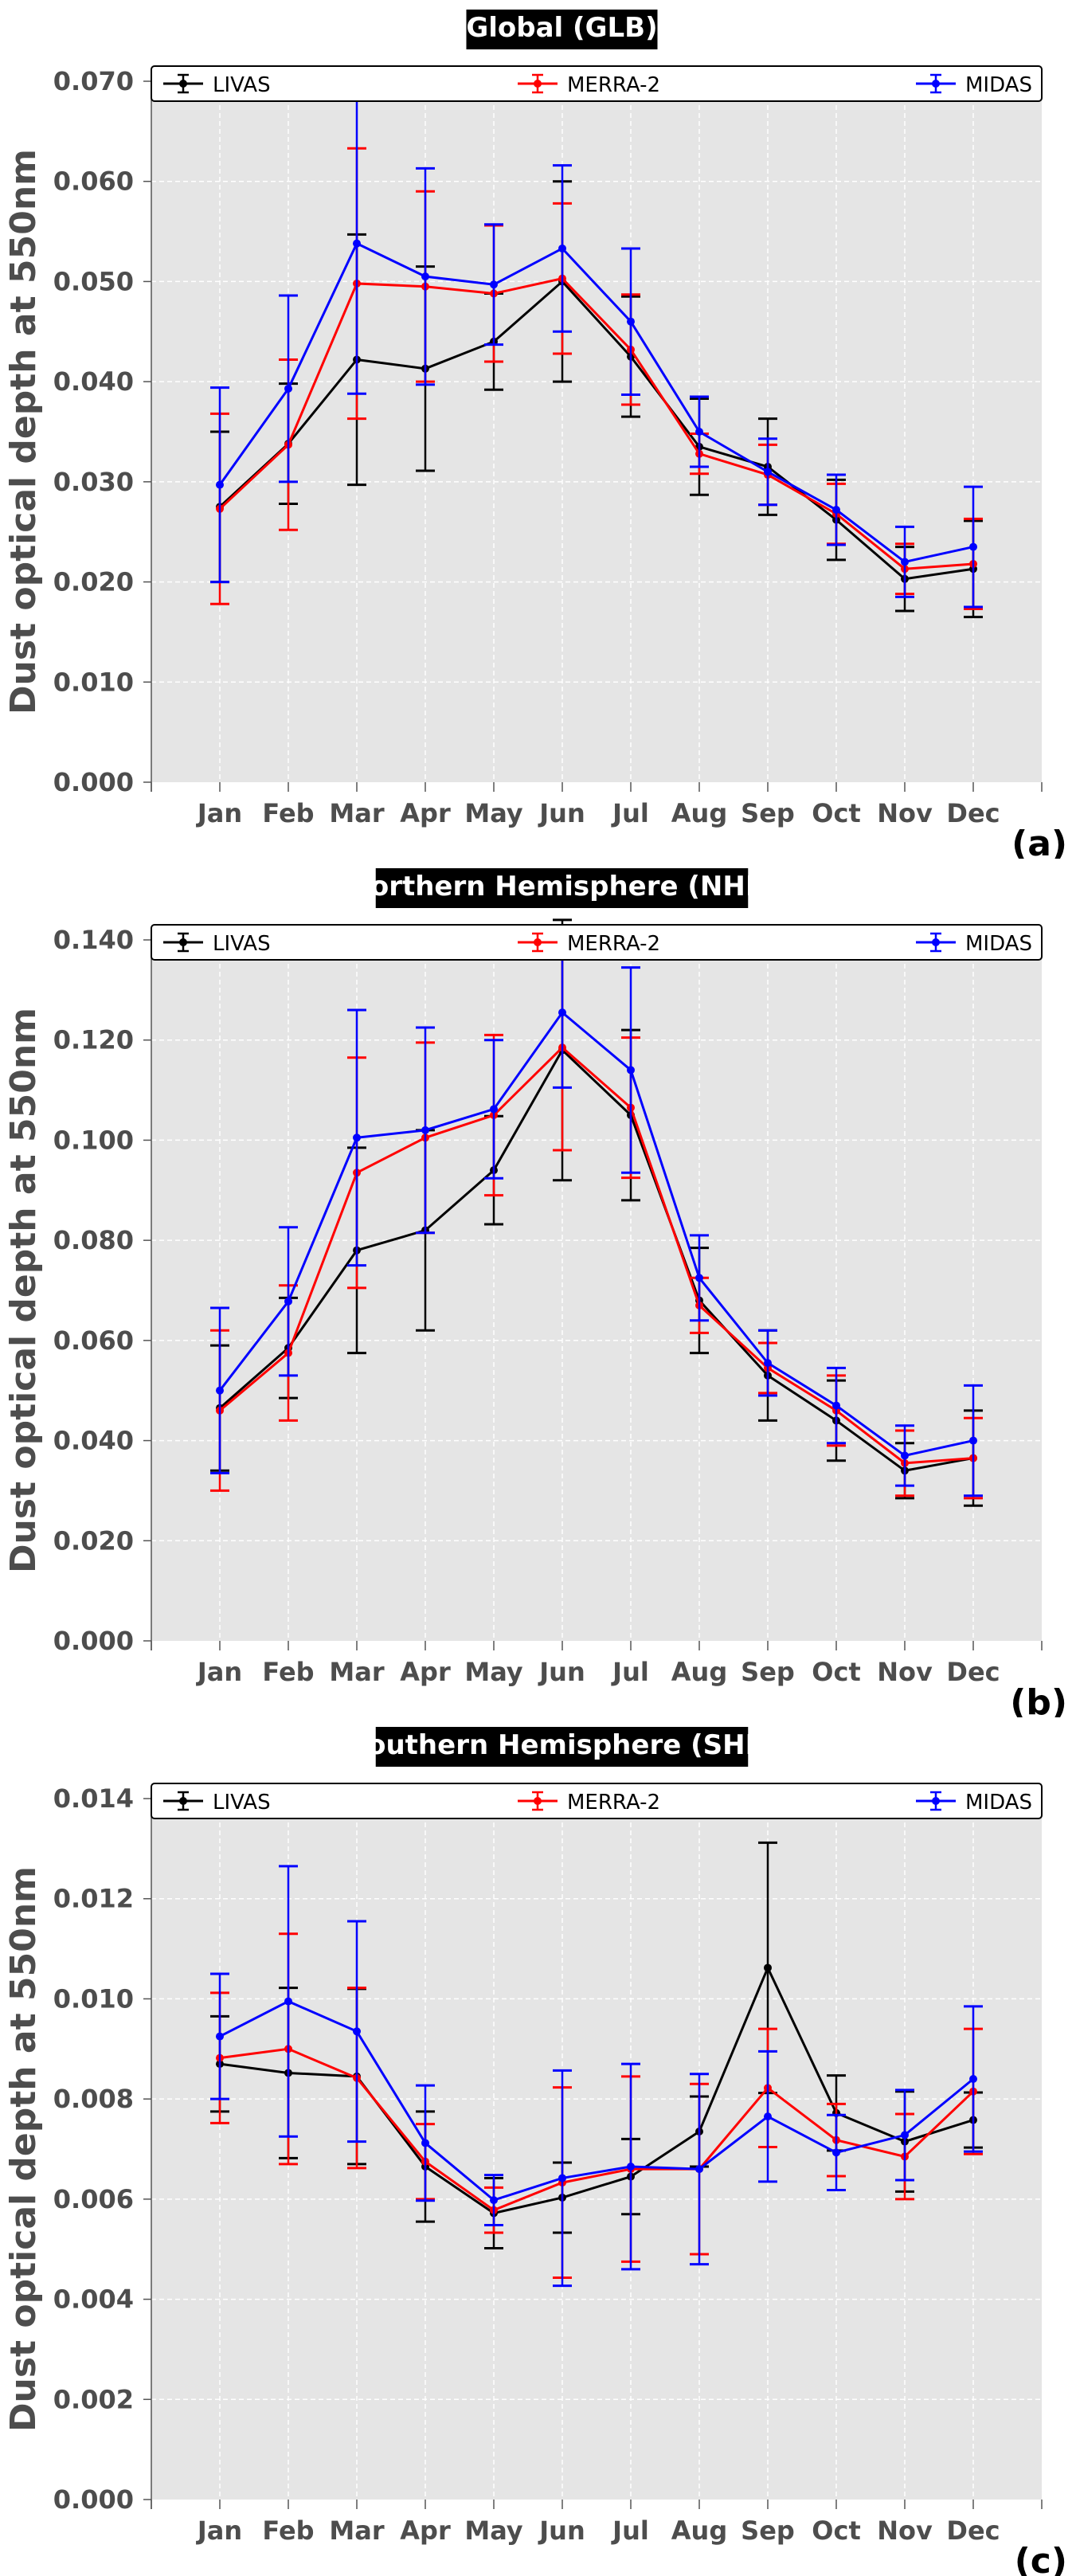  I want to click on y-tick-label: 0.012, so click(94, 1899).